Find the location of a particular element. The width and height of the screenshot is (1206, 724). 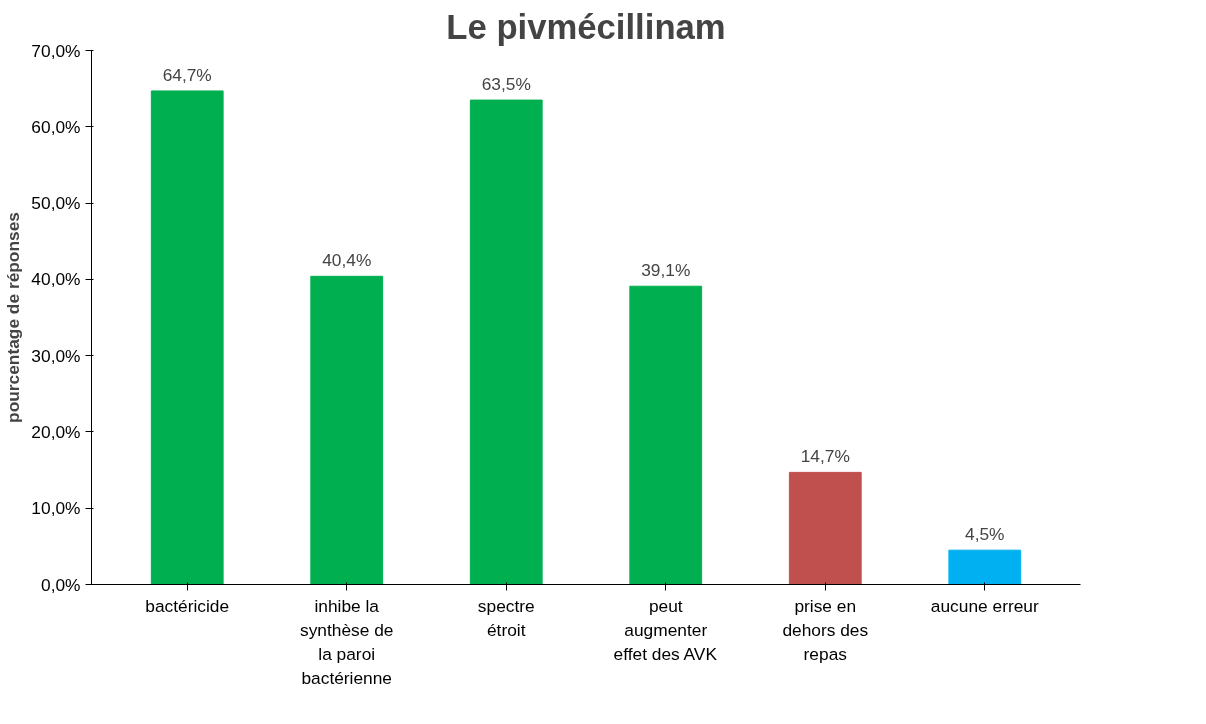

y-tick-label: 40,0% is located at coordinates (56, 279).